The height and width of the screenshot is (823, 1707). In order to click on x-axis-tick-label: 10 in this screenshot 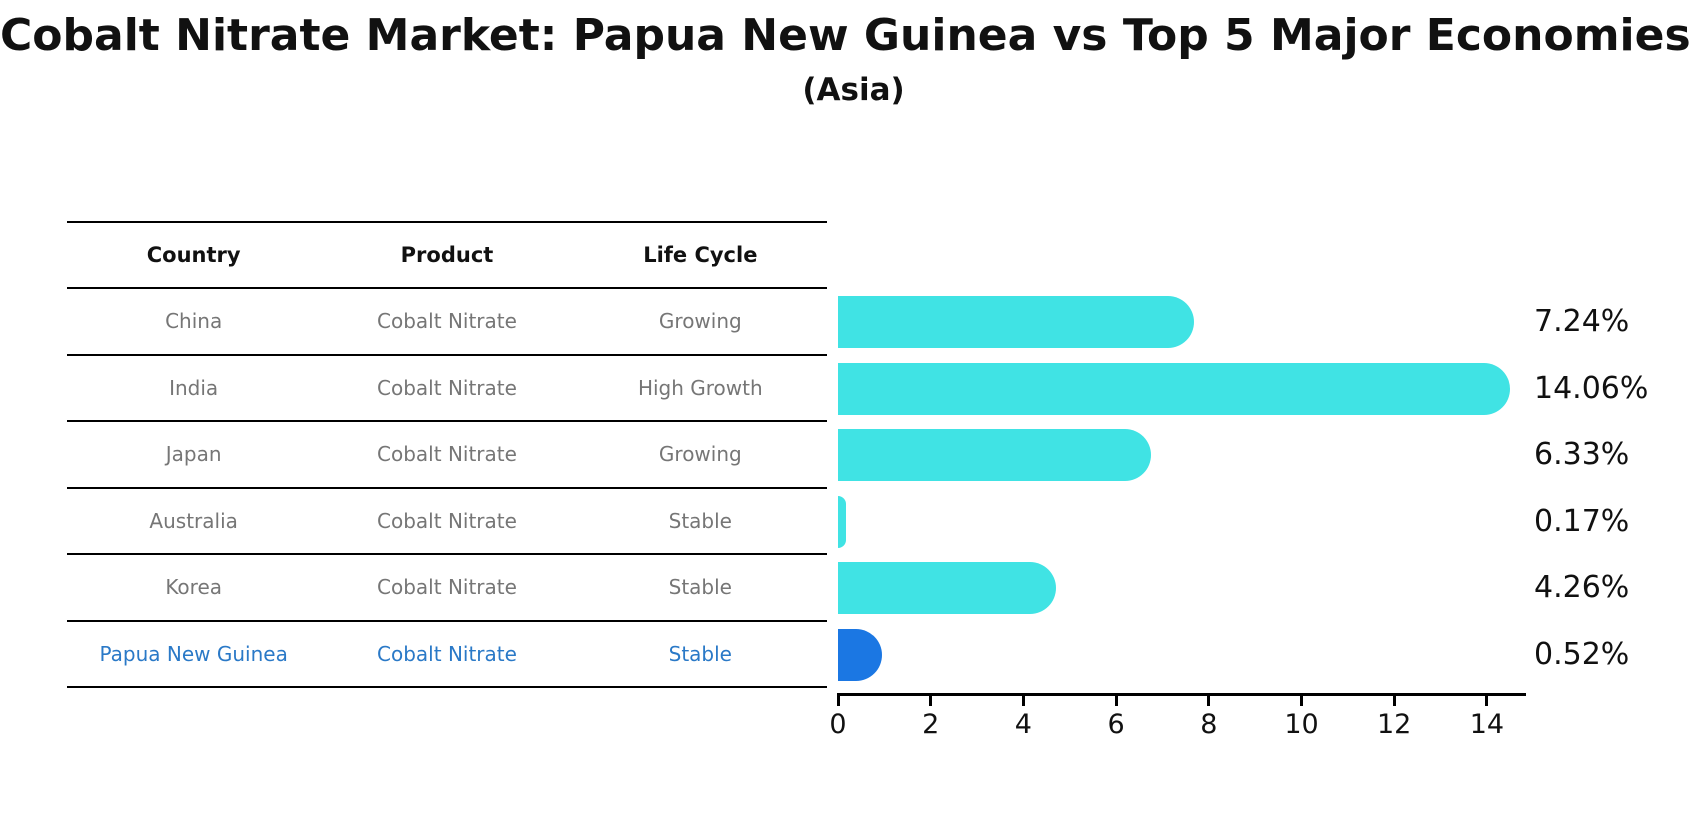, I will do `click(1301, 724)`.